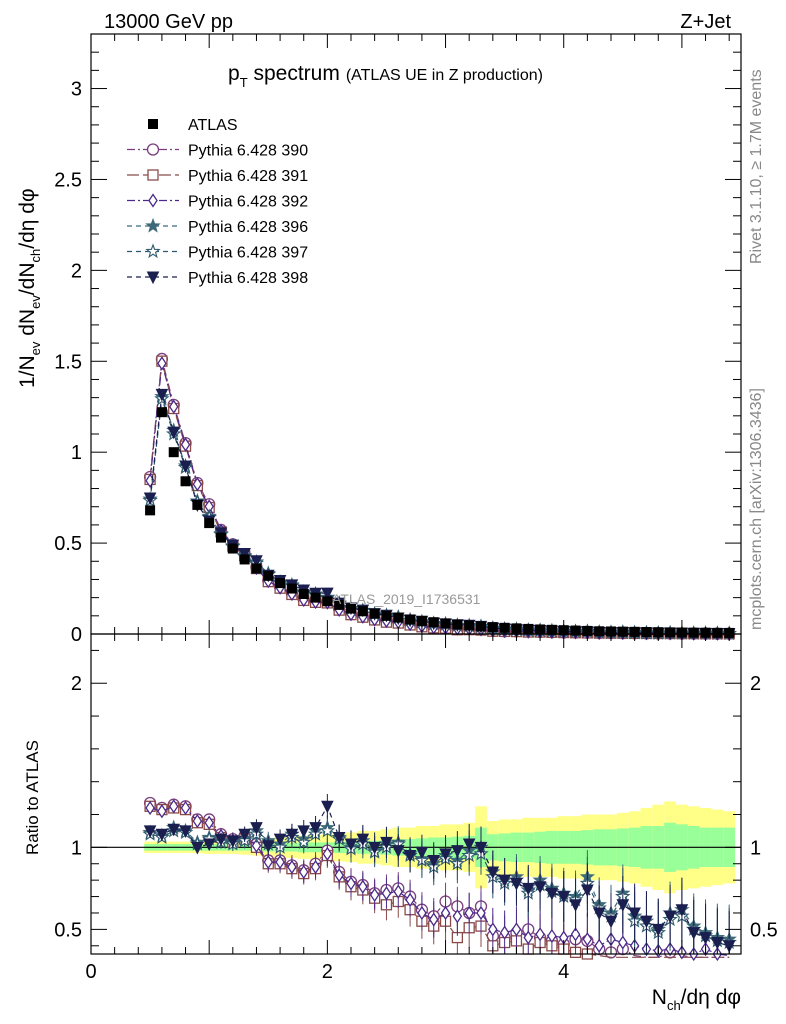  What do you see at coordinates (217, 278) in the screenshot?
I see `legend-entry: Pythia 6.428 398` at bounding box center [217, 278].